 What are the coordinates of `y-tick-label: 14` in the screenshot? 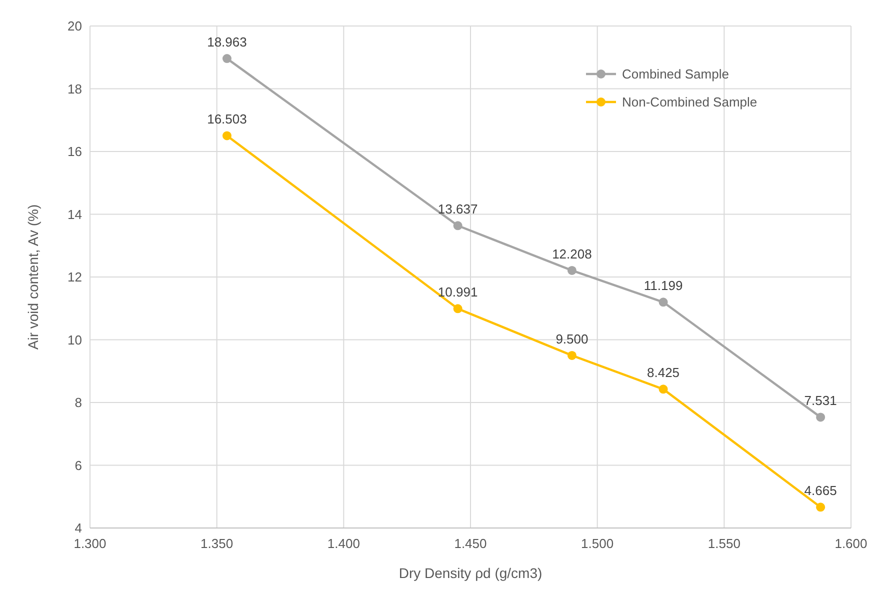 It's located at (75, 214).